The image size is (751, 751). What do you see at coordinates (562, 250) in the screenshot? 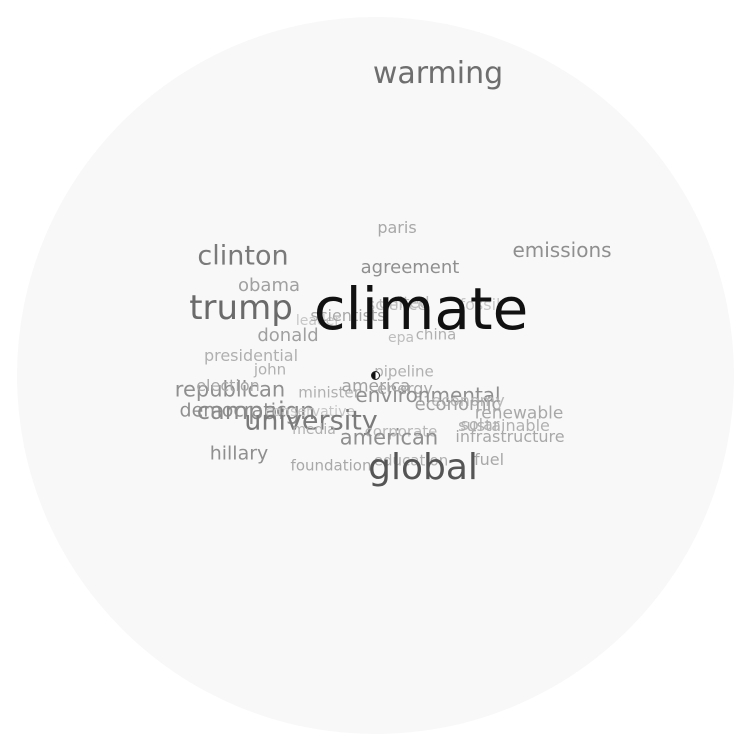
I see `word-emissions: emissions` at bounding box center [562, 250].